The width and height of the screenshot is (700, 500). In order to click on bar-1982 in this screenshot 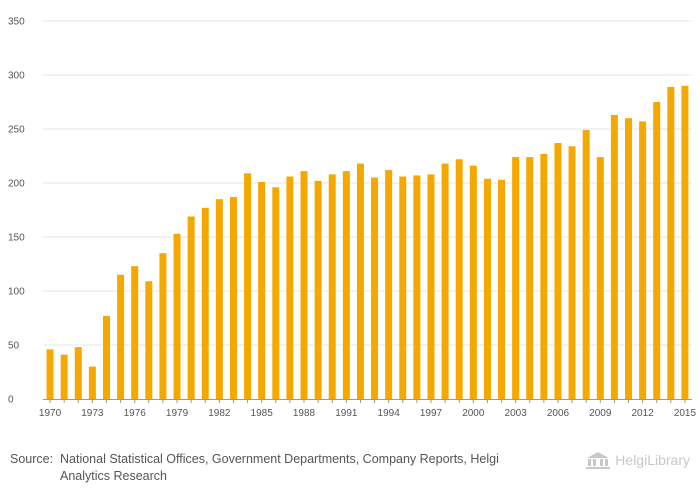, I will do `click(219, 299)`.